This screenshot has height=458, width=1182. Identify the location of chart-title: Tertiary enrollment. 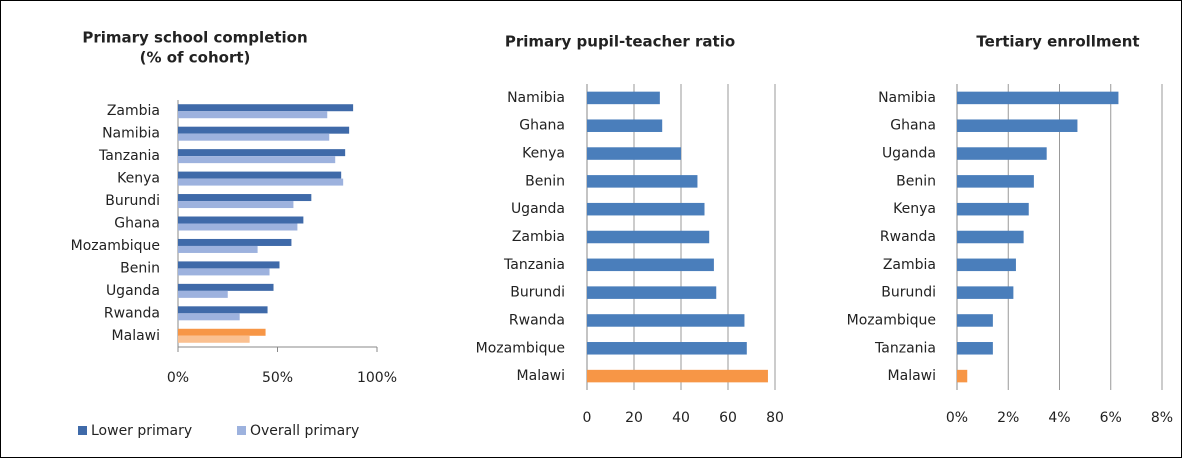
(1057, 42).